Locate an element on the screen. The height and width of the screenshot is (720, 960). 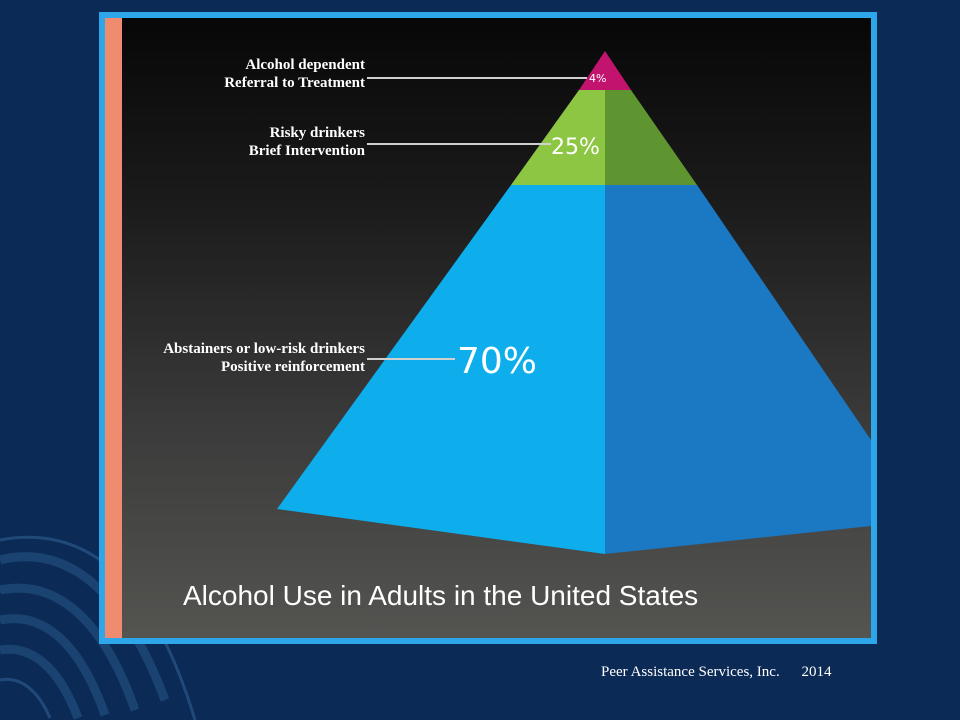
tier-label-top: Alcohol dependent Referral to Treatment is located at coordinates (294, 74).